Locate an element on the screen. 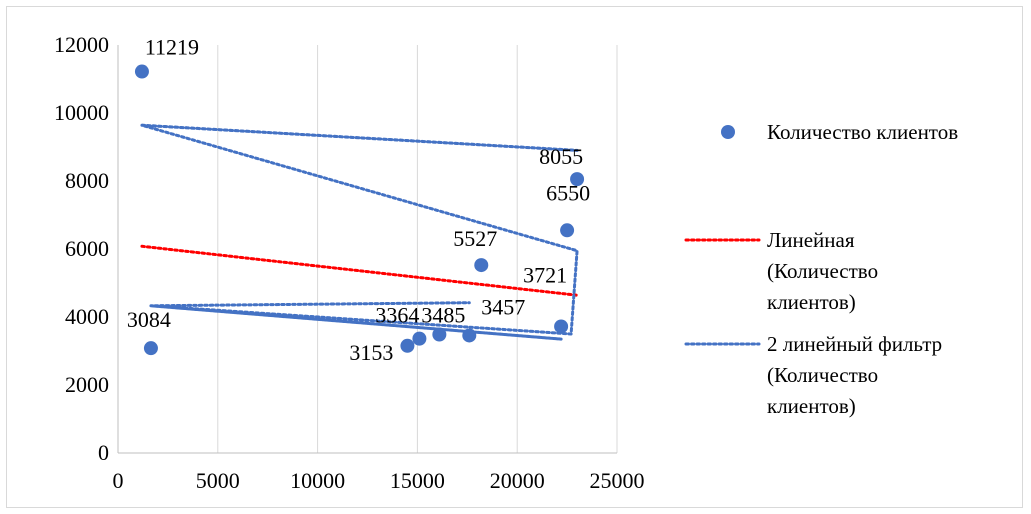 The image size is (1031, 514). legend-entry-label: Линейная is located at coordinates (811, 240).